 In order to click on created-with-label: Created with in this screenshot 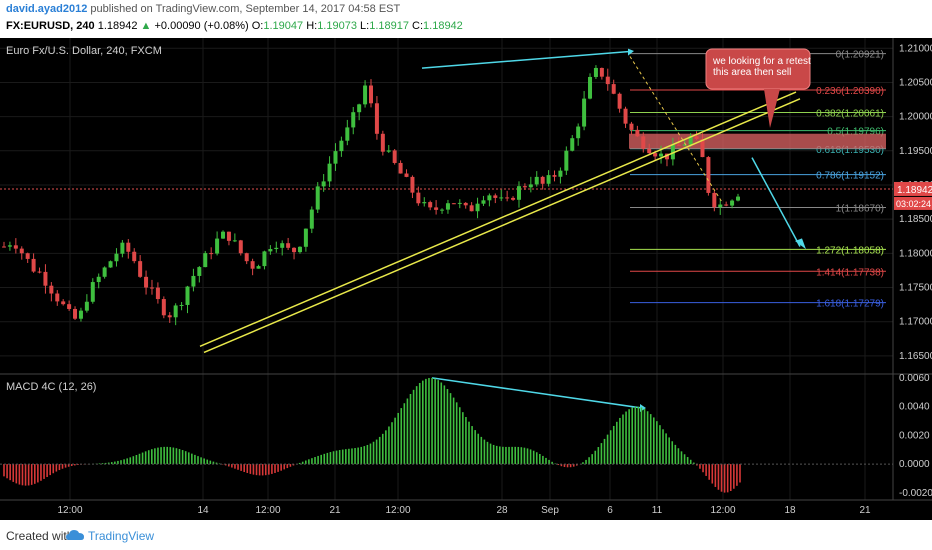, I will do `click(40, 536)`.